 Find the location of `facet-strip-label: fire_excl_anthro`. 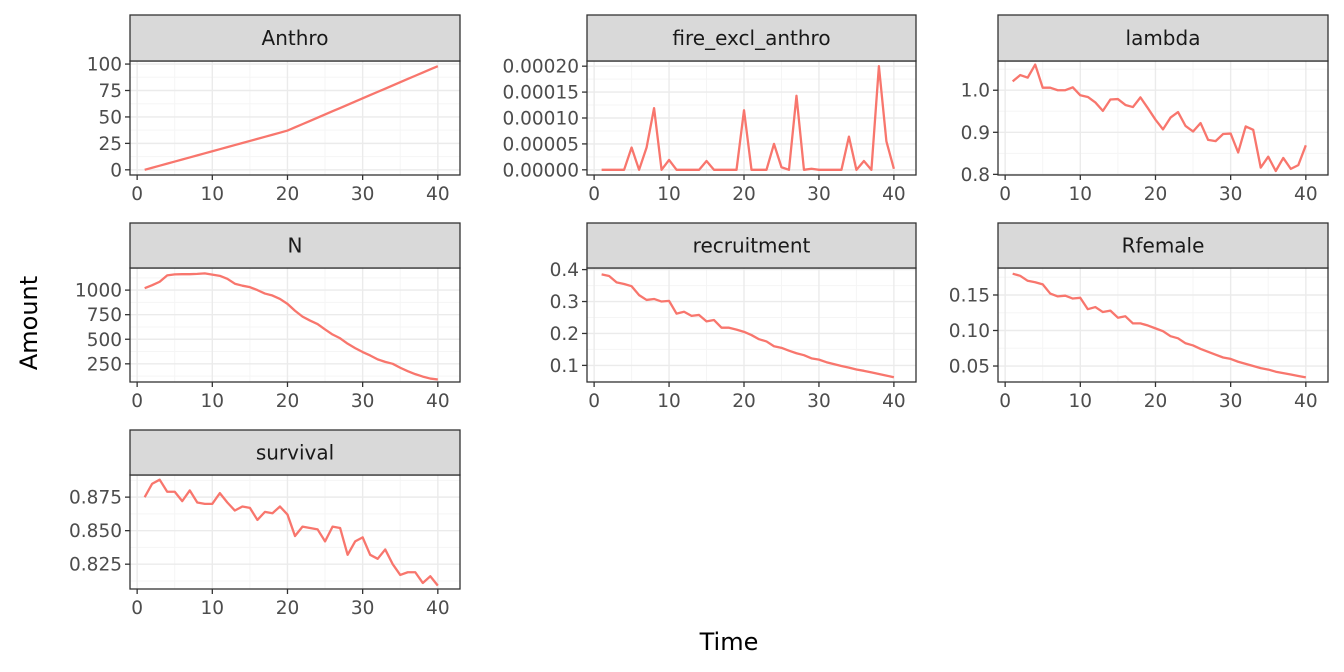

facet-strip-label: fire_excl_anthro is located at coordinates (751, 38).